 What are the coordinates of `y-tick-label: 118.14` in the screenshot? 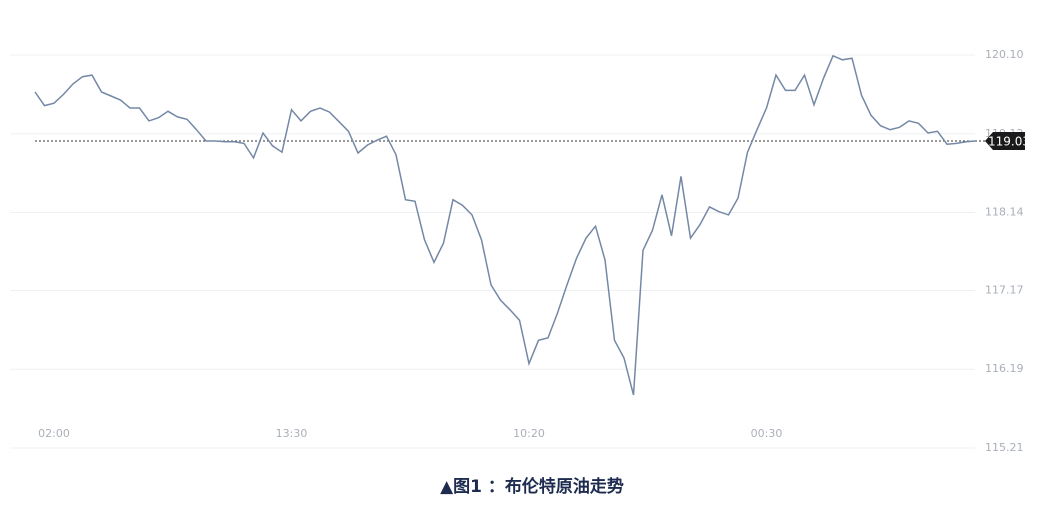 It's located at (1004, 212).